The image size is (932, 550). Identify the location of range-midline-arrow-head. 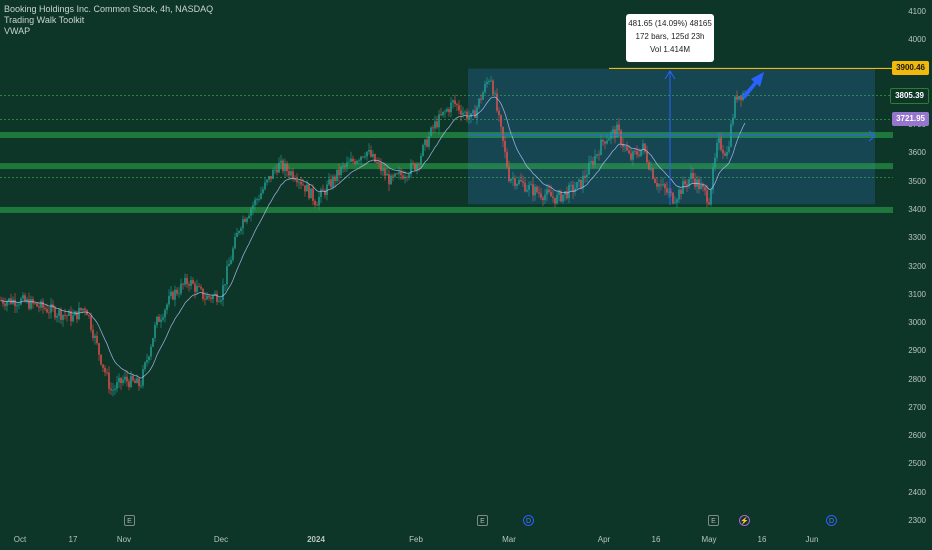
(872, 136).